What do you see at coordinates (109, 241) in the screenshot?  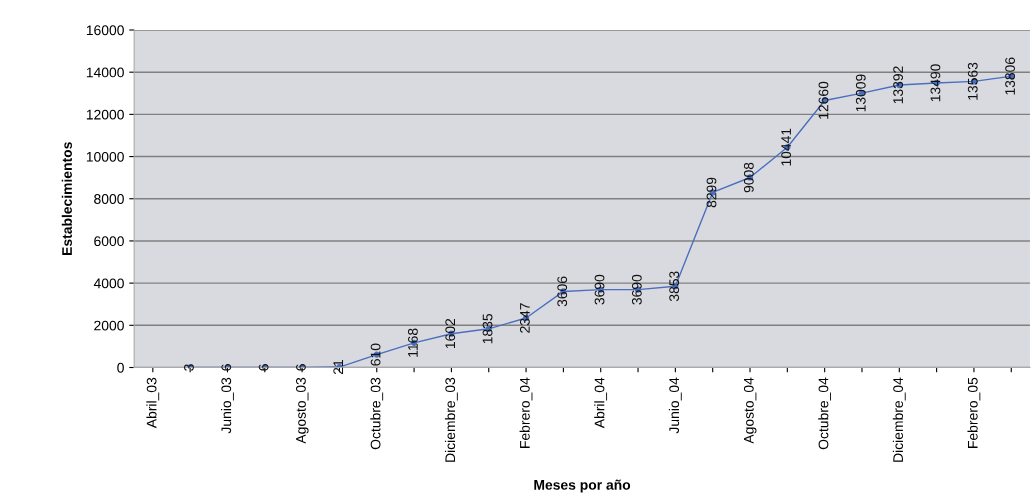 I see `y-tick-label: 6000` at bounding box center [109, 241].